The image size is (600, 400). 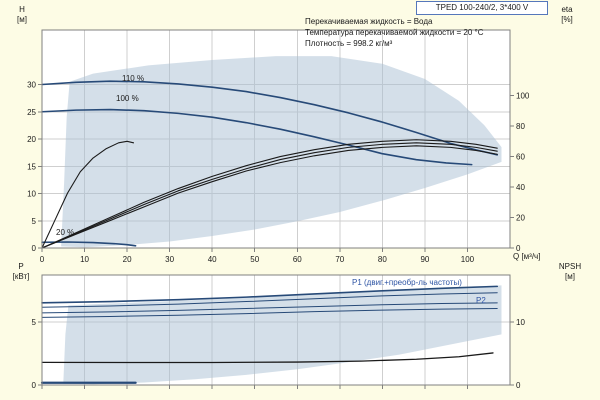 What do you see at coordinates (22, 19) in the screenshot?
I see `h-axis-unit: [м]` at bounding box center [22, 19].